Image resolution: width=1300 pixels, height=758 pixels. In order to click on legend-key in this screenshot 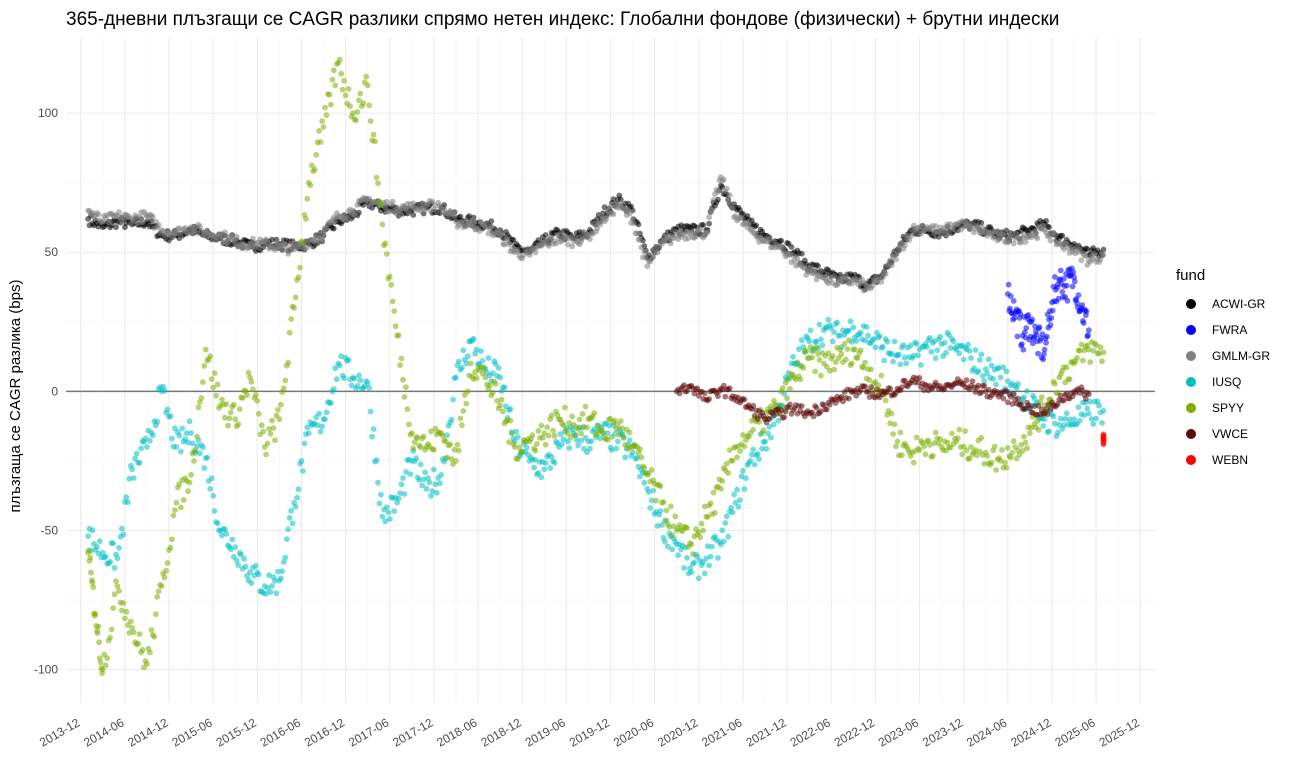, I will do `click(1191, 434)`.